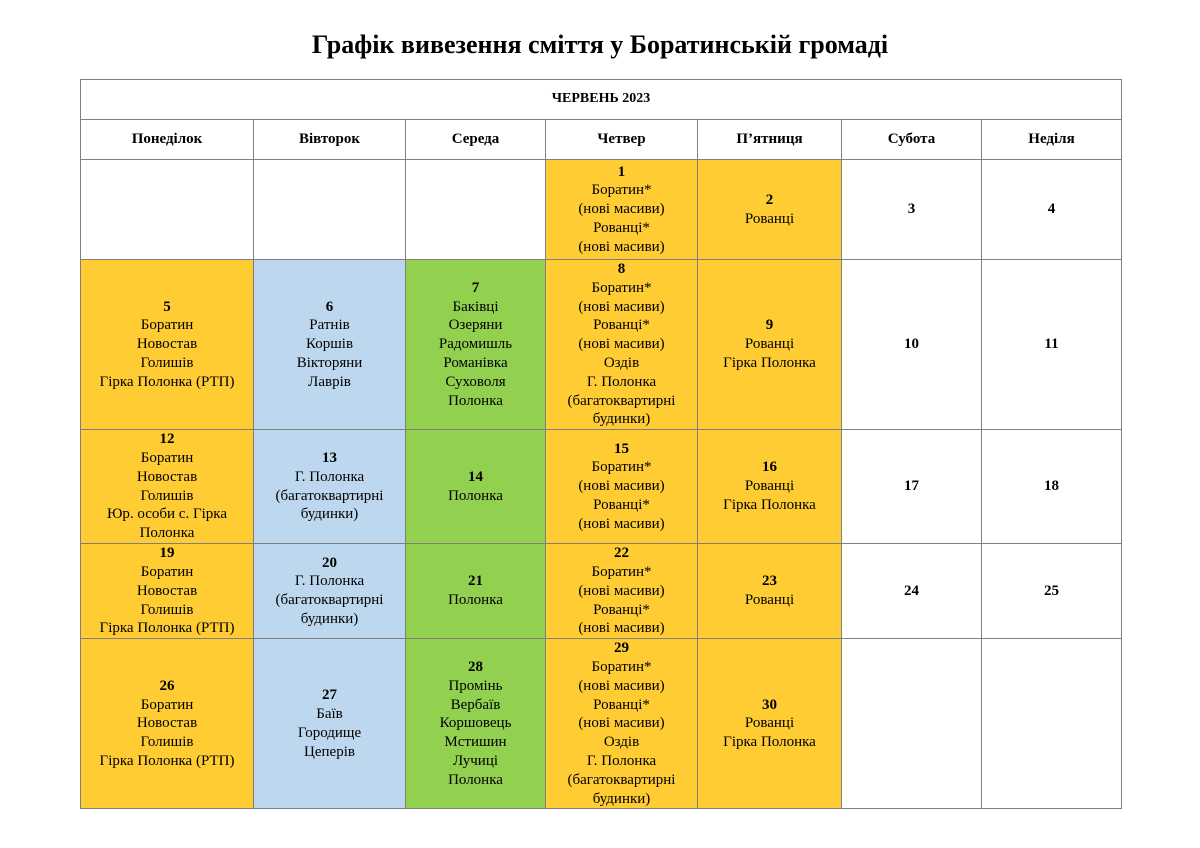  I want to click on day-cell: 27 Баїв Городище Цеперів, so click(329, 724).